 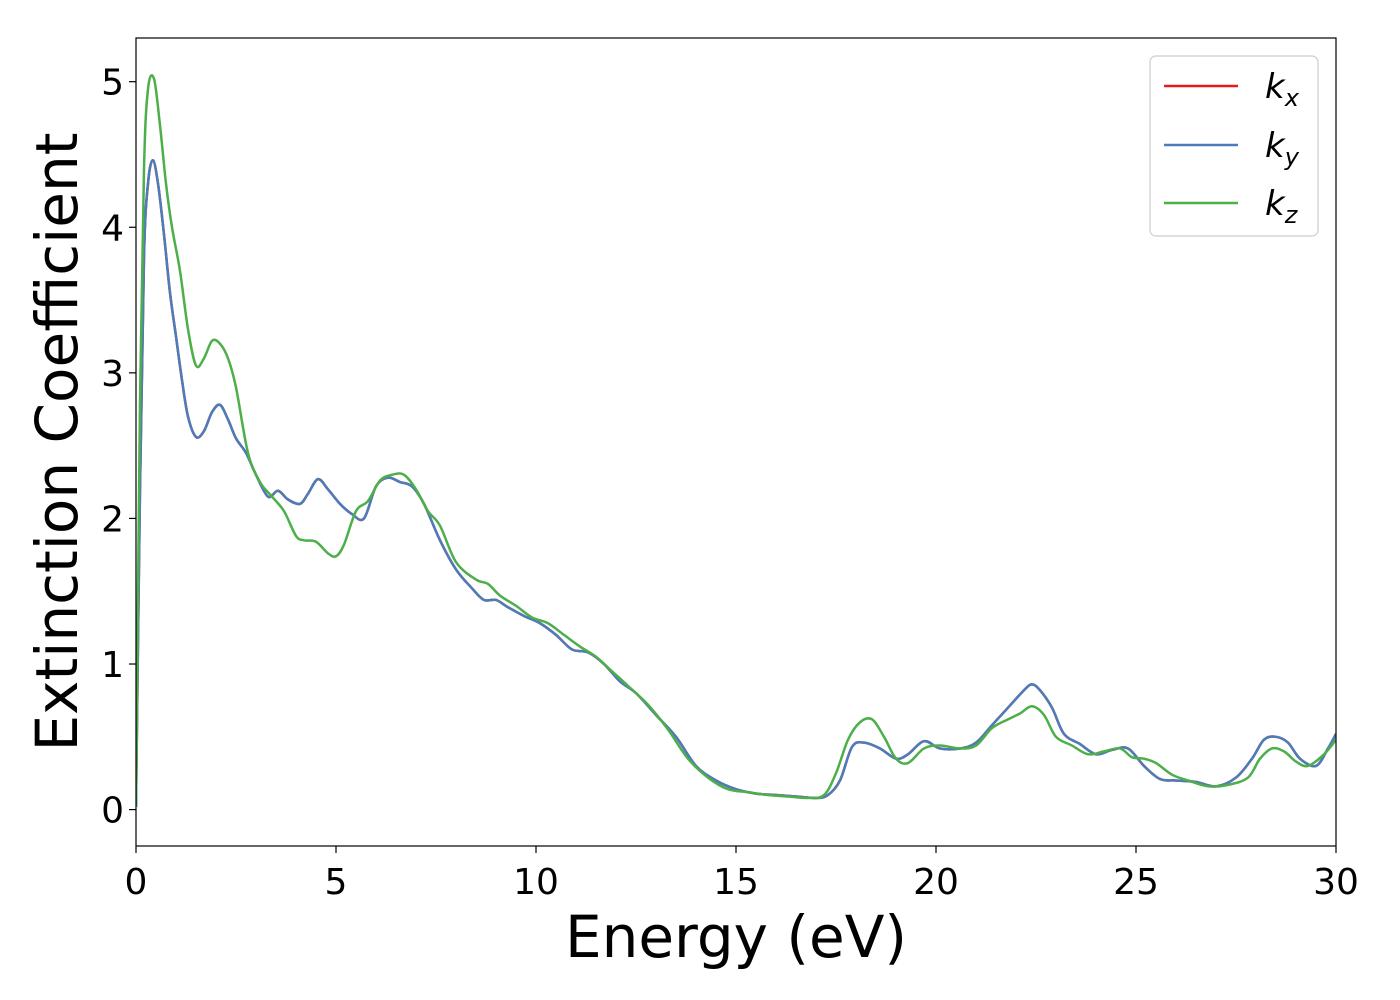 What do you see at coordinates (936, 882) in the screenshot?
I see `x-tick-label: 20` at bounding box center [936, 882].